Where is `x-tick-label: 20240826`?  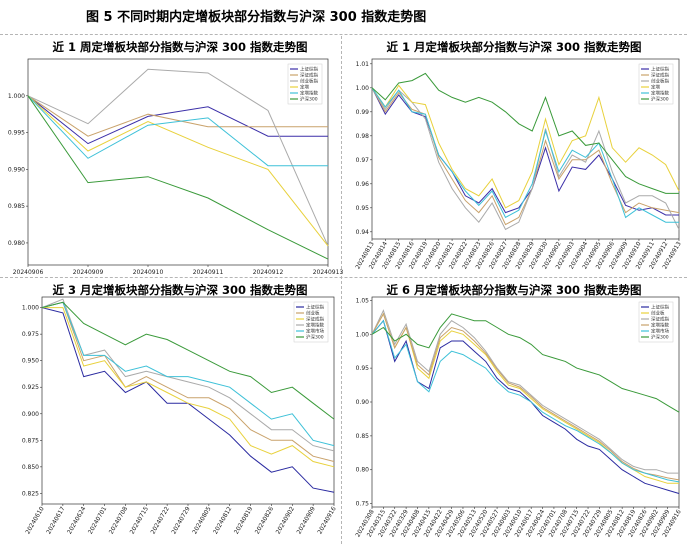
x-tick-label: 20240826 is located at coordinates (264, 520).